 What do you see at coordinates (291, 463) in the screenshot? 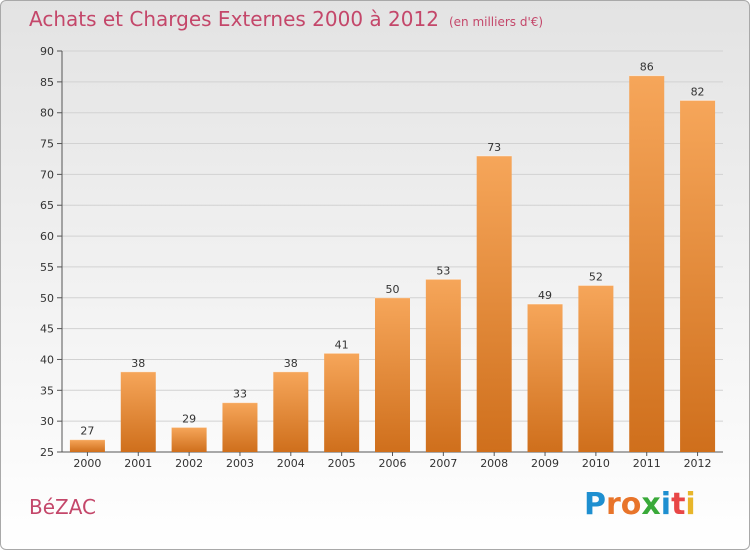
I see `x-tick-label: 2004` at bounding box center [291, 463].